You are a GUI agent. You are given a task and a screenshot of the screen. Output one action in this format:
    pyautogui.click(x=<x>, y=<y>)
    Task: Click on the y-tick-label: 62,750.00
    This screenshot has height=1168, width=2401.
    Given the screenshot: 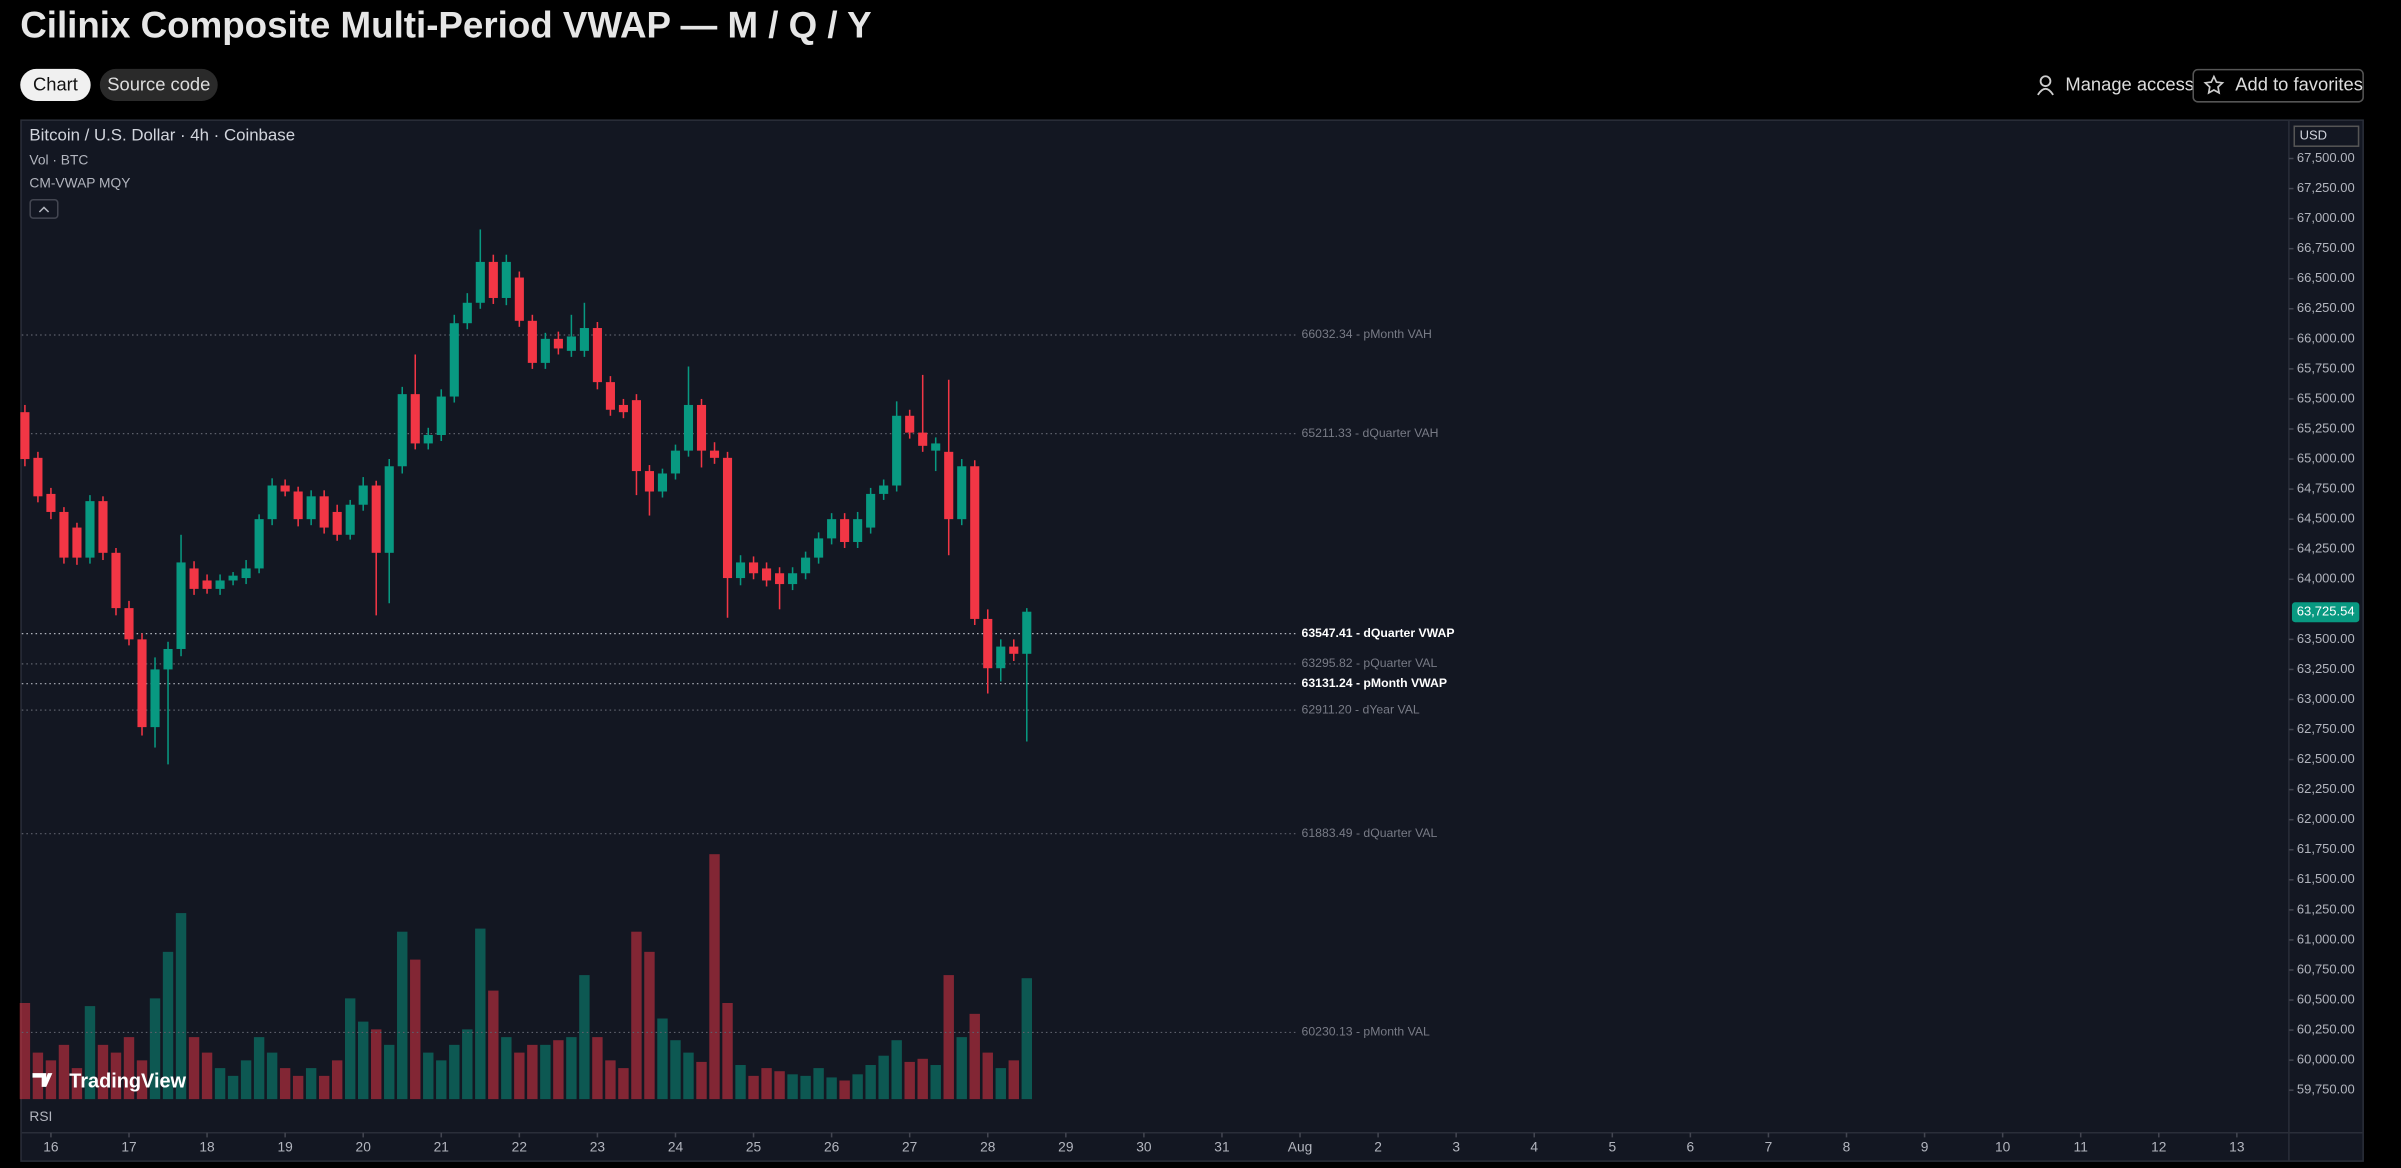 What is the action you would take?
    pyautogui.click(x=2326, y=728)
    